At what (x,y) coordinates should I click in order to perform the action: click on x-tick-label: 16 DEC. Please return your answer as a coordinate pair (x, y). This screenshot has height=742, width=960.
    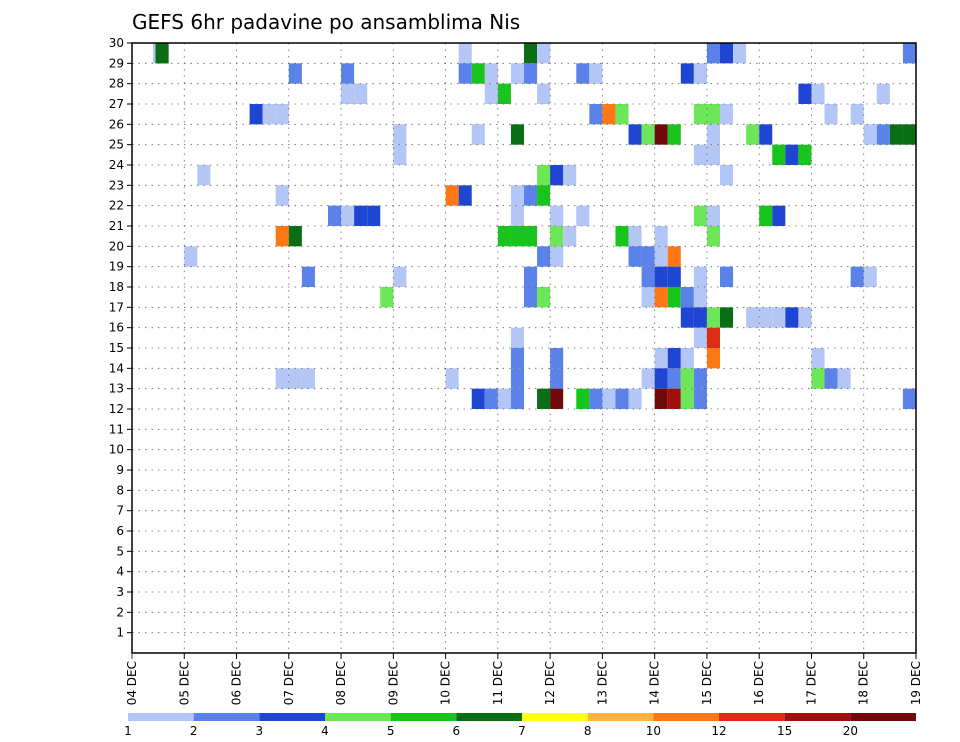
    Looking at the image, I should click on (759, 683).